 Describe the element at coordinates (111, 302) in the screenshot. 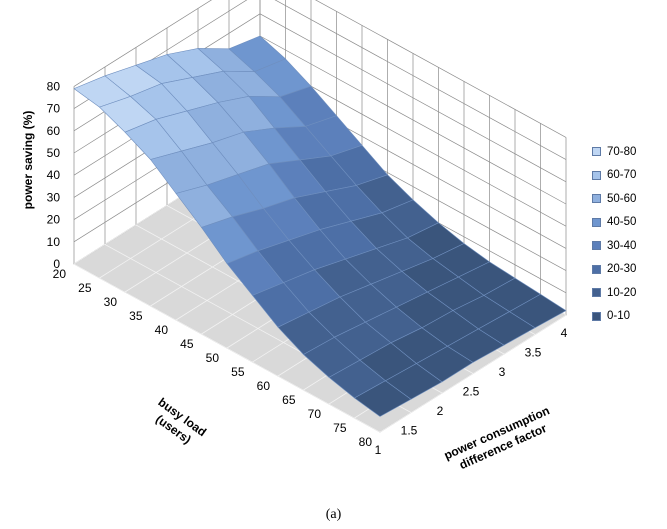

I see `x-tick-label: 30` at that location.